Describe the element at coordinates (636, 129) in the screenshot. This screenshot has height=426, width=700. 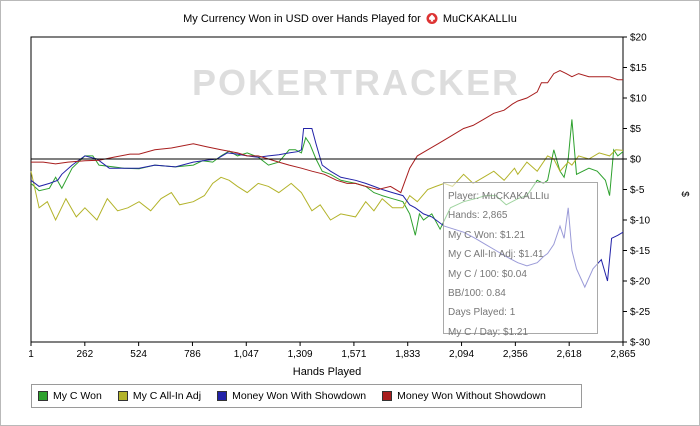
I see `y-tick-label: $5` at that location.